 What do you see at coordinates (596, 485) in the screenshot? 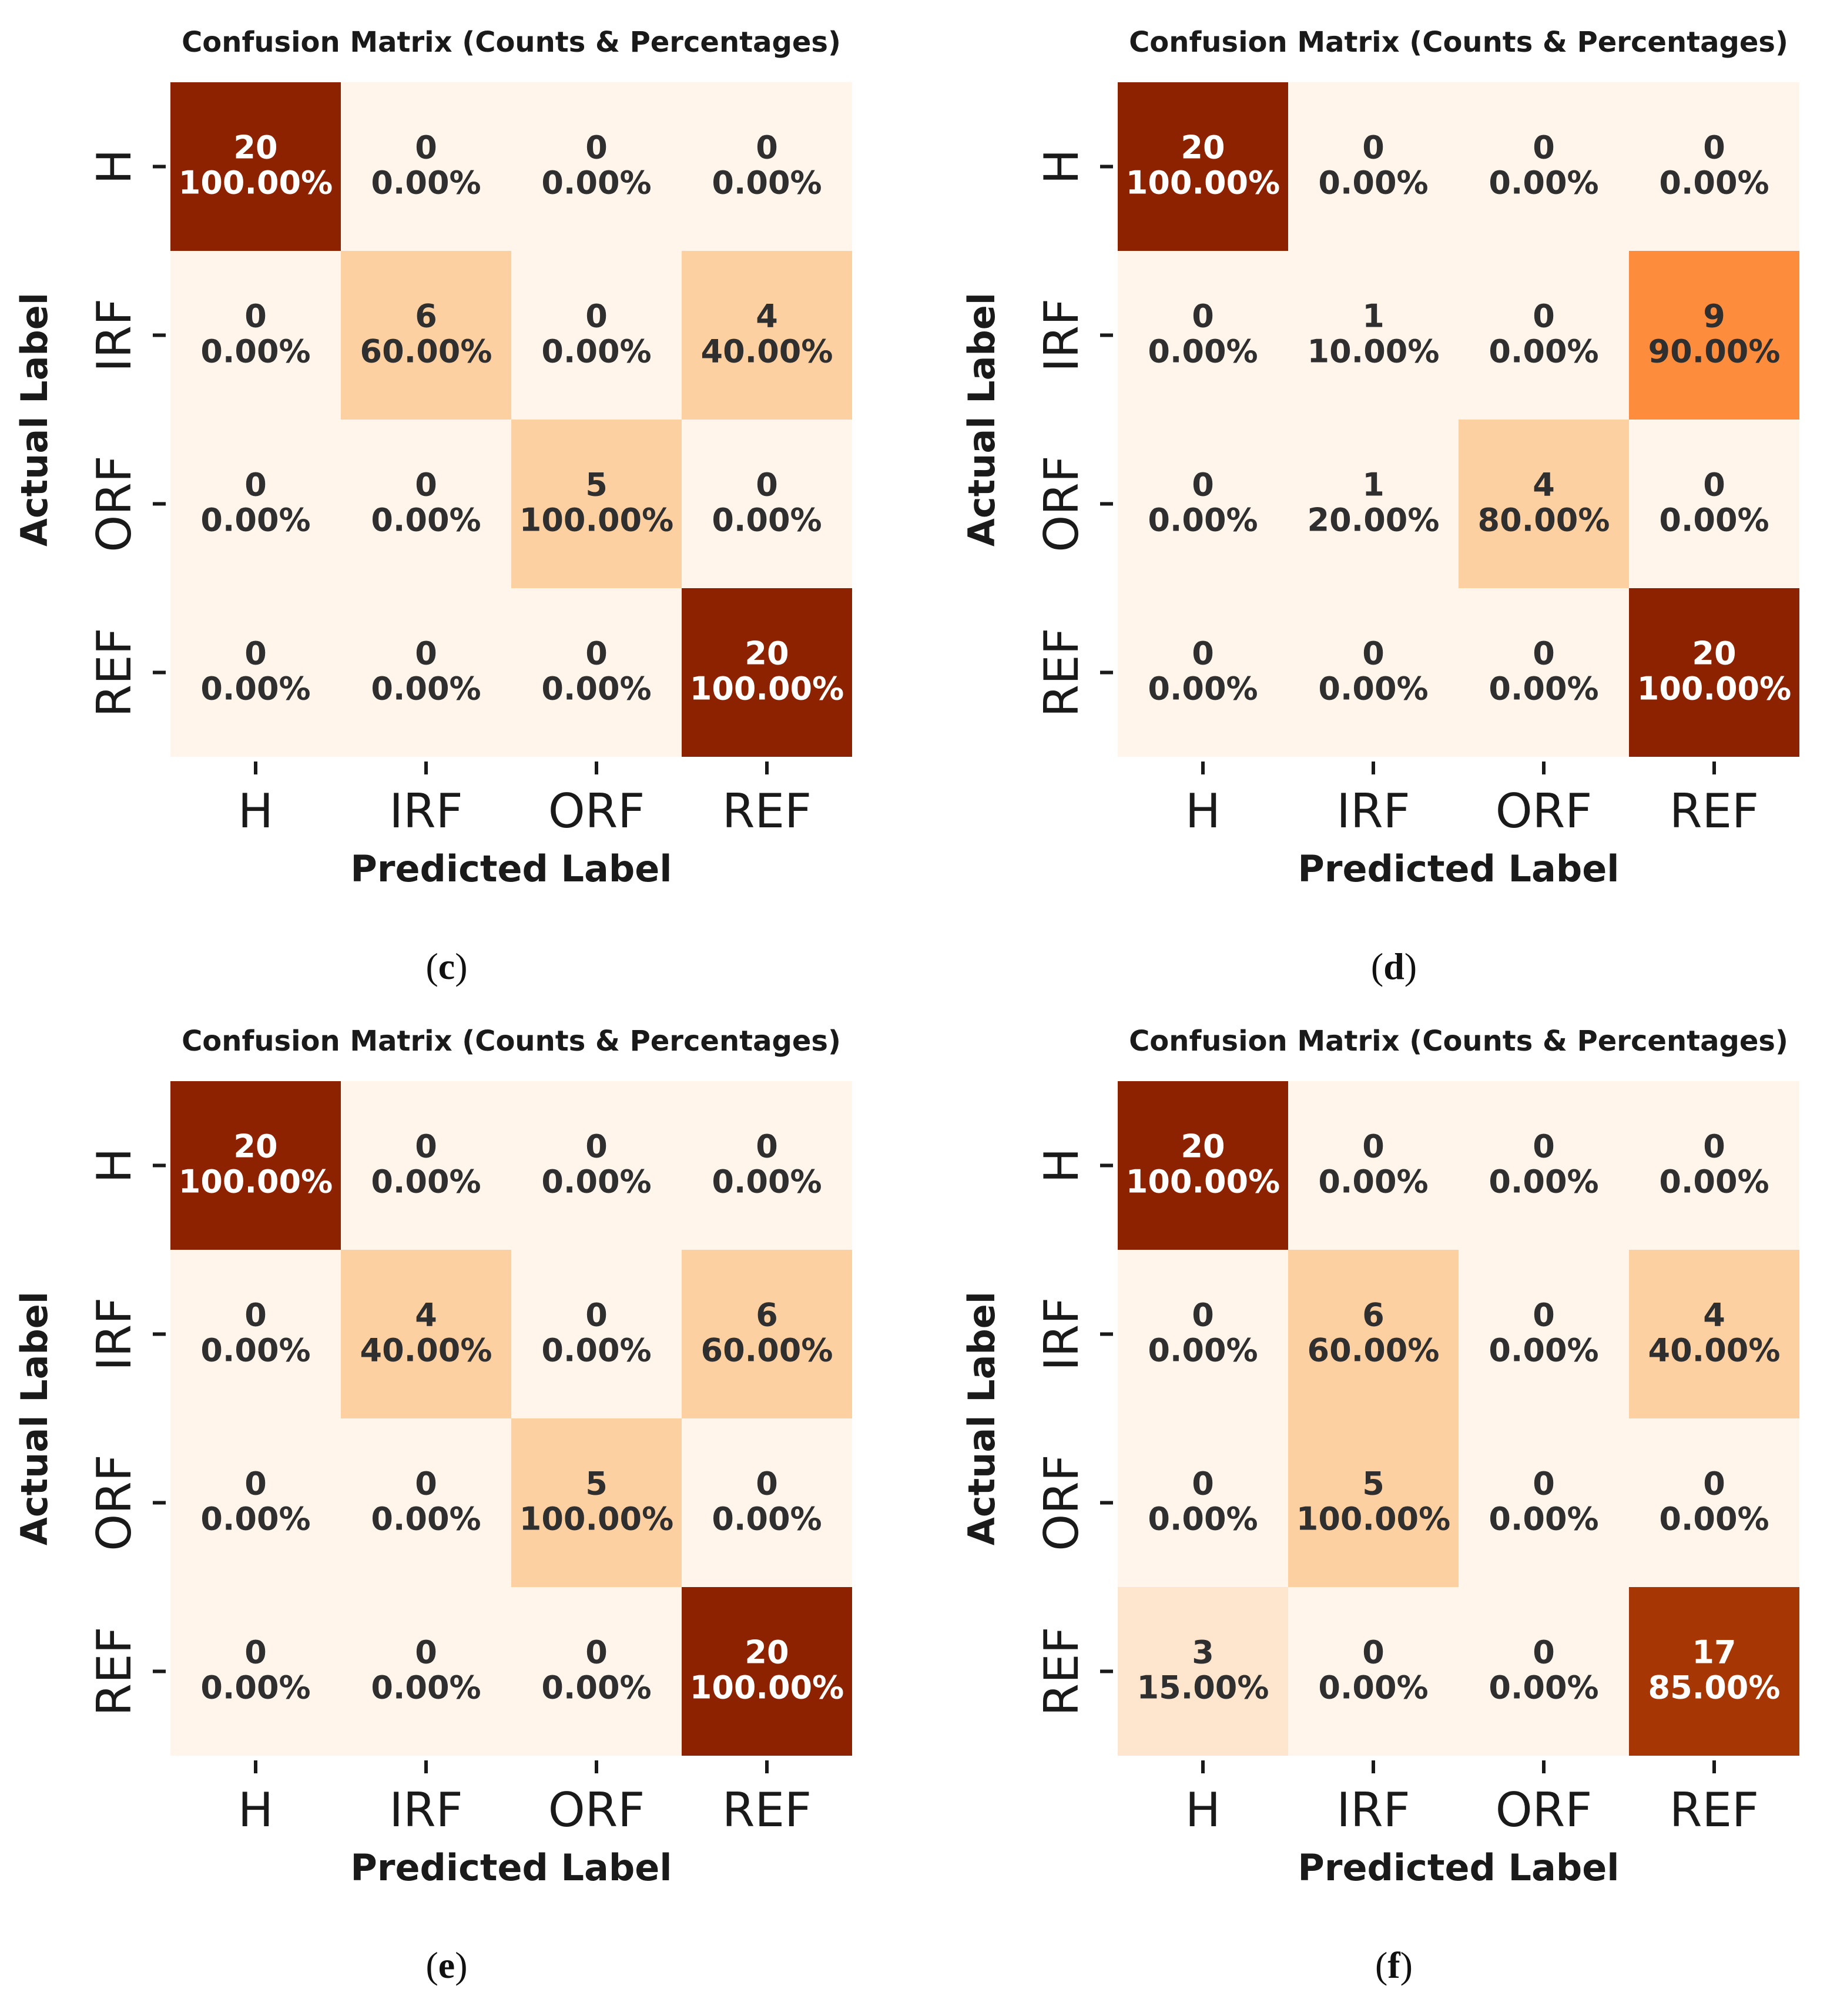
I see `cell-count-label: 5` at bounding box center [596, 485].